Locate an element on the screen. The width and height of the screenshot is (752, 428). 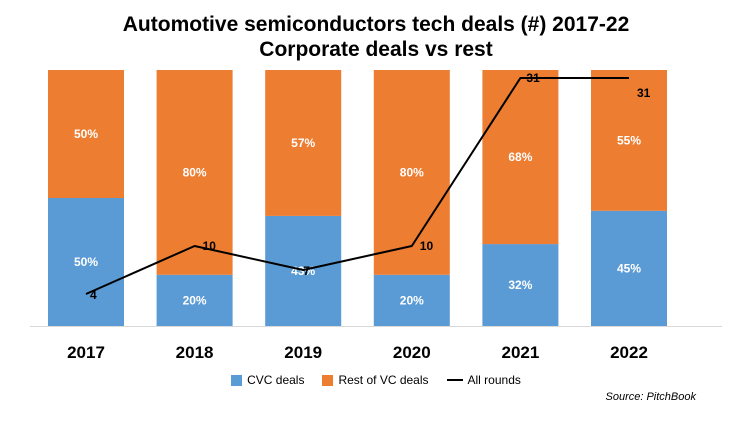
label-rest-2021: 68% is located at coordinates (520, 157).